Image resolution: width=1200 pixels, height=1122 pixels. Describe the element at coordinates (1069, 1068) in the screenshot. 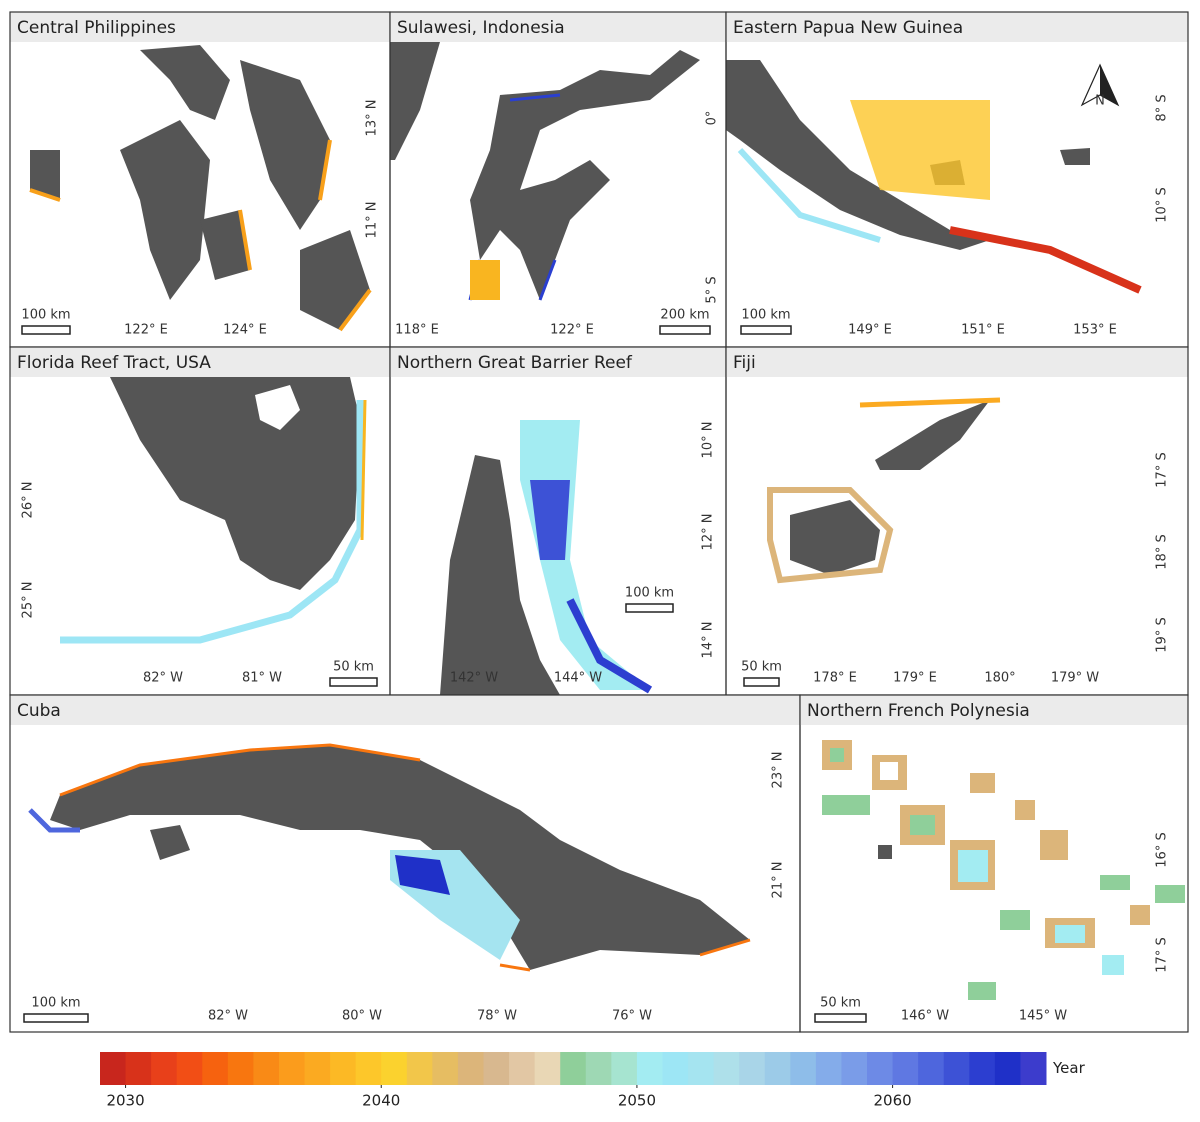

I see `colorbar-title: Year` at that location.